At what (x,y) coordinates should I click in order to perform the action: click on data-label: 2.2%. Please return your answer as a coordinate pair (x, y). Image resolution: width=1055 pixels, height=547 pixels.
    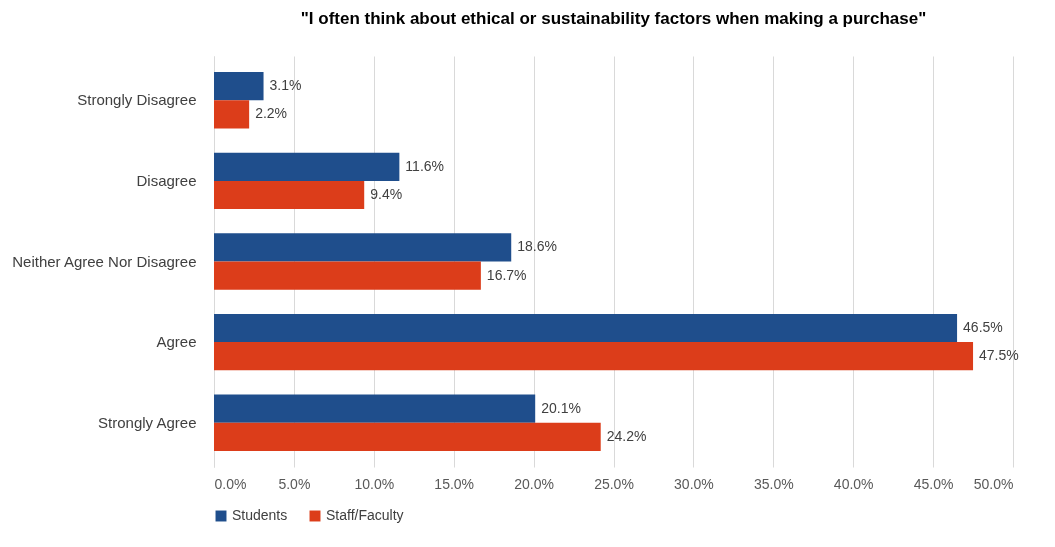
    Looking at the image, I should click on (271, 113).